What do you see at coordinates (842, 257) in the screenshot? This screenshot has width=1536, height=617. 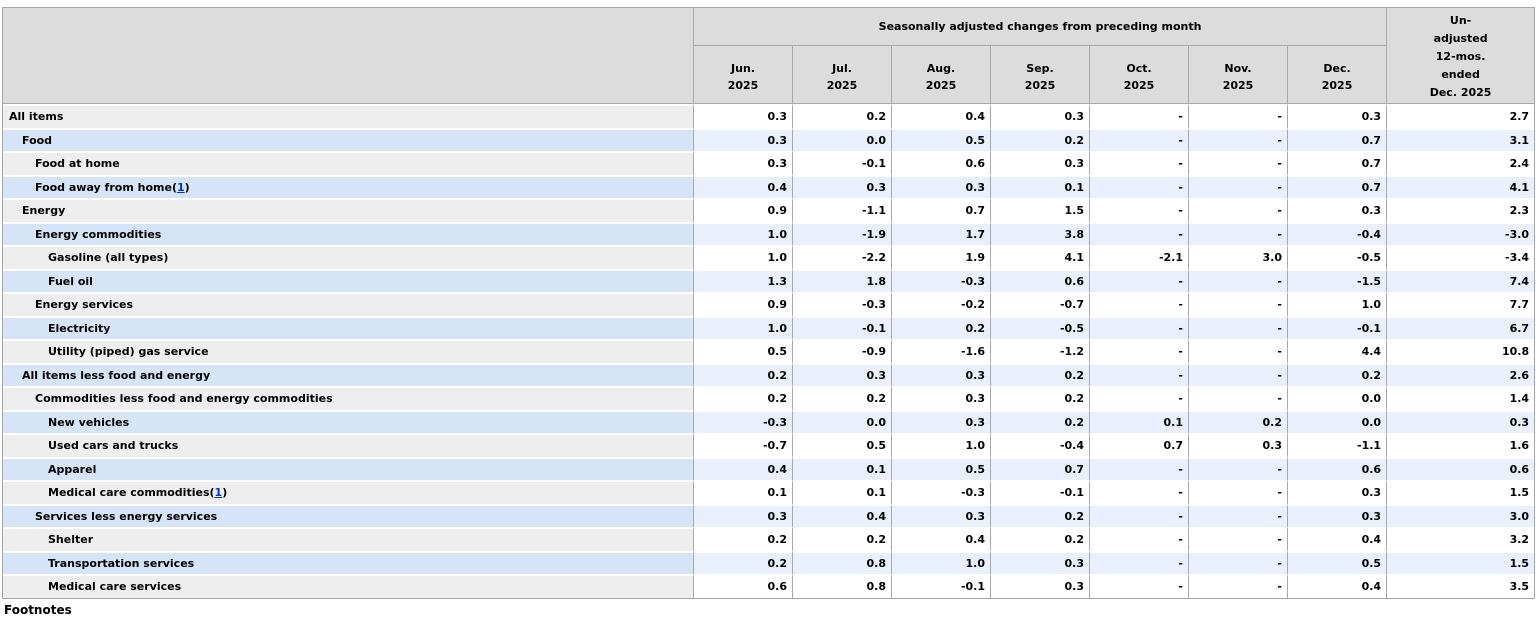 I see `data-cell: -2.2` at bounding box center [842, 257].